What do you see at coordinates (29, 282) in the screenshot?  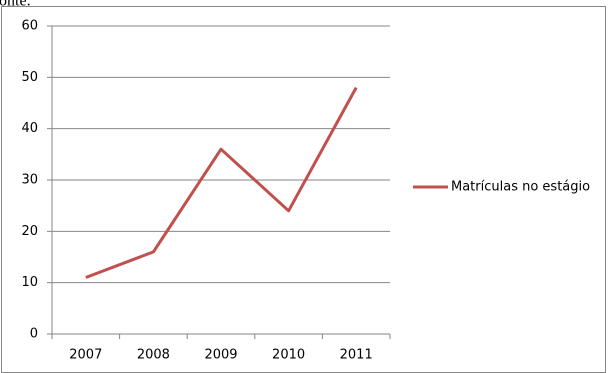 I see `y-tick-label: 10` at bounding box center [29, 282].